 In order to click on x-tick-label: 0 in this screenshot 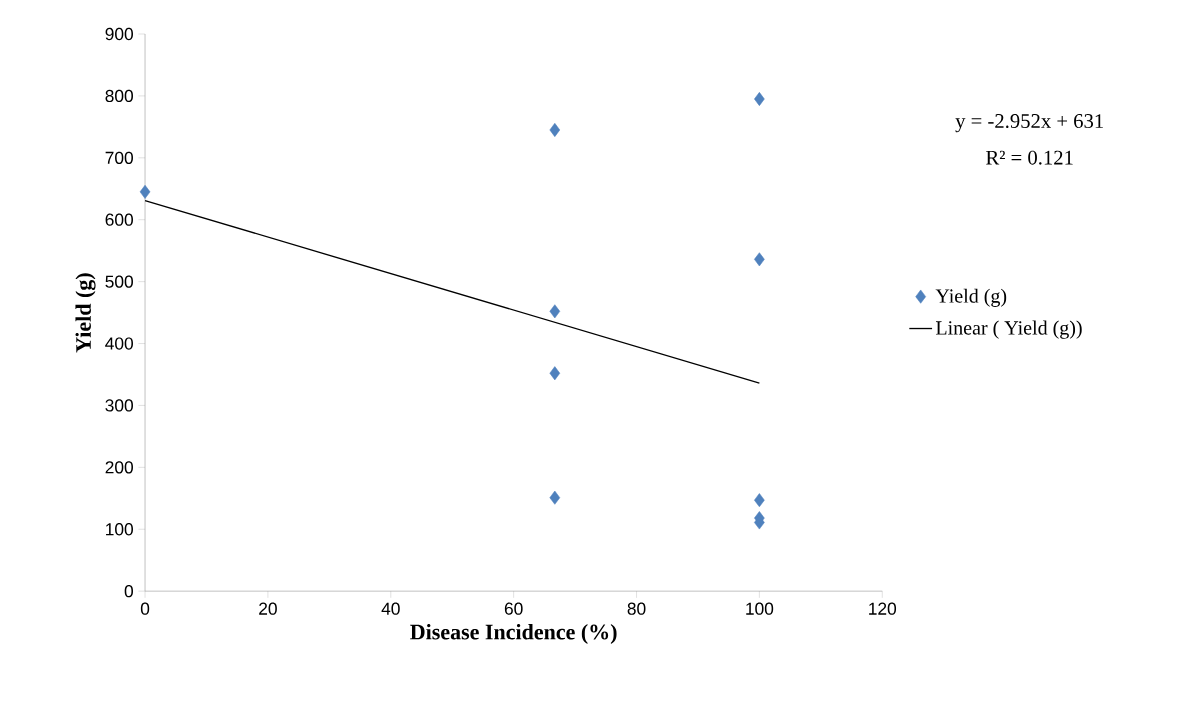, I will do `click(145, 608)`.